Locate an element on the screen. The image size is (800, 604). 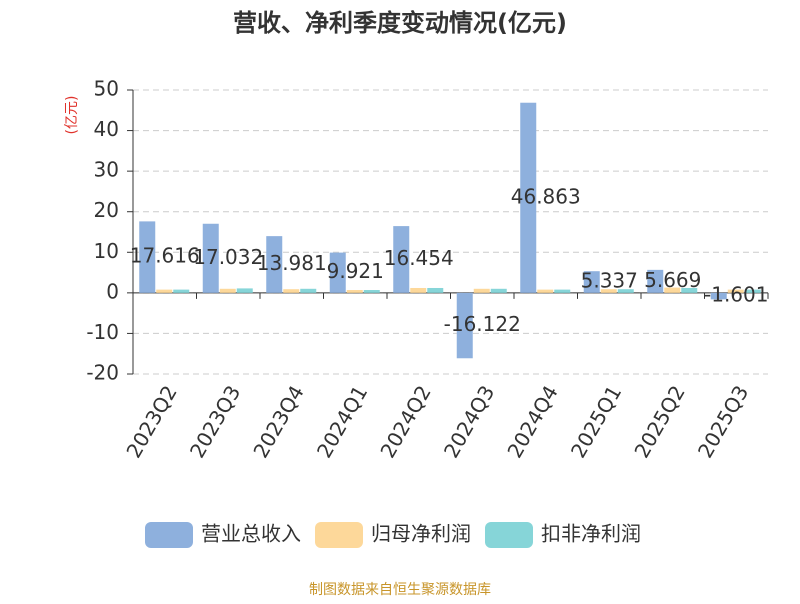
x-tick-label: 2024Q4 is located at coordinates (532, 421).